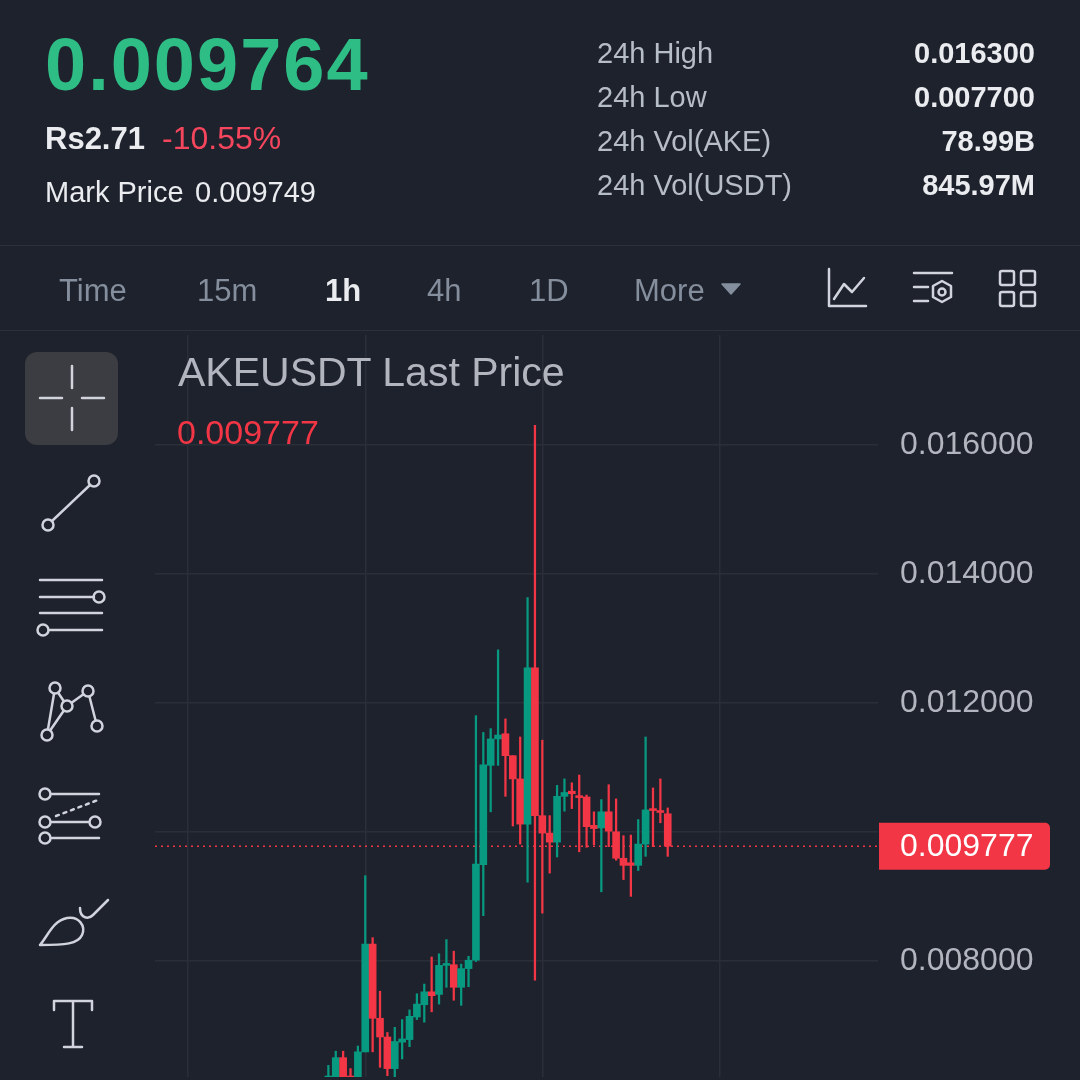  What do you see at coordinates (967, 700) in the screenshot?
I see `y-tick-label: 0.012000` at bounding box center [967, 700].